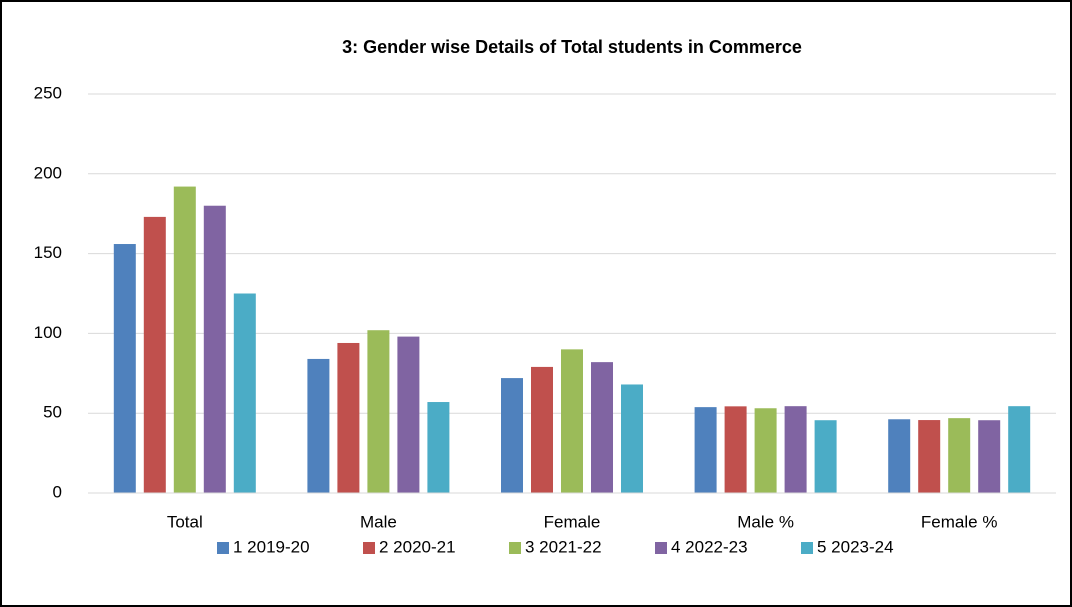 The width and height of the screenshot is (1072, 607). What do you see at coordinates (52, 412) in the screenshot?
I see `y-tick-label: 50` at bounding box center [52, 412].